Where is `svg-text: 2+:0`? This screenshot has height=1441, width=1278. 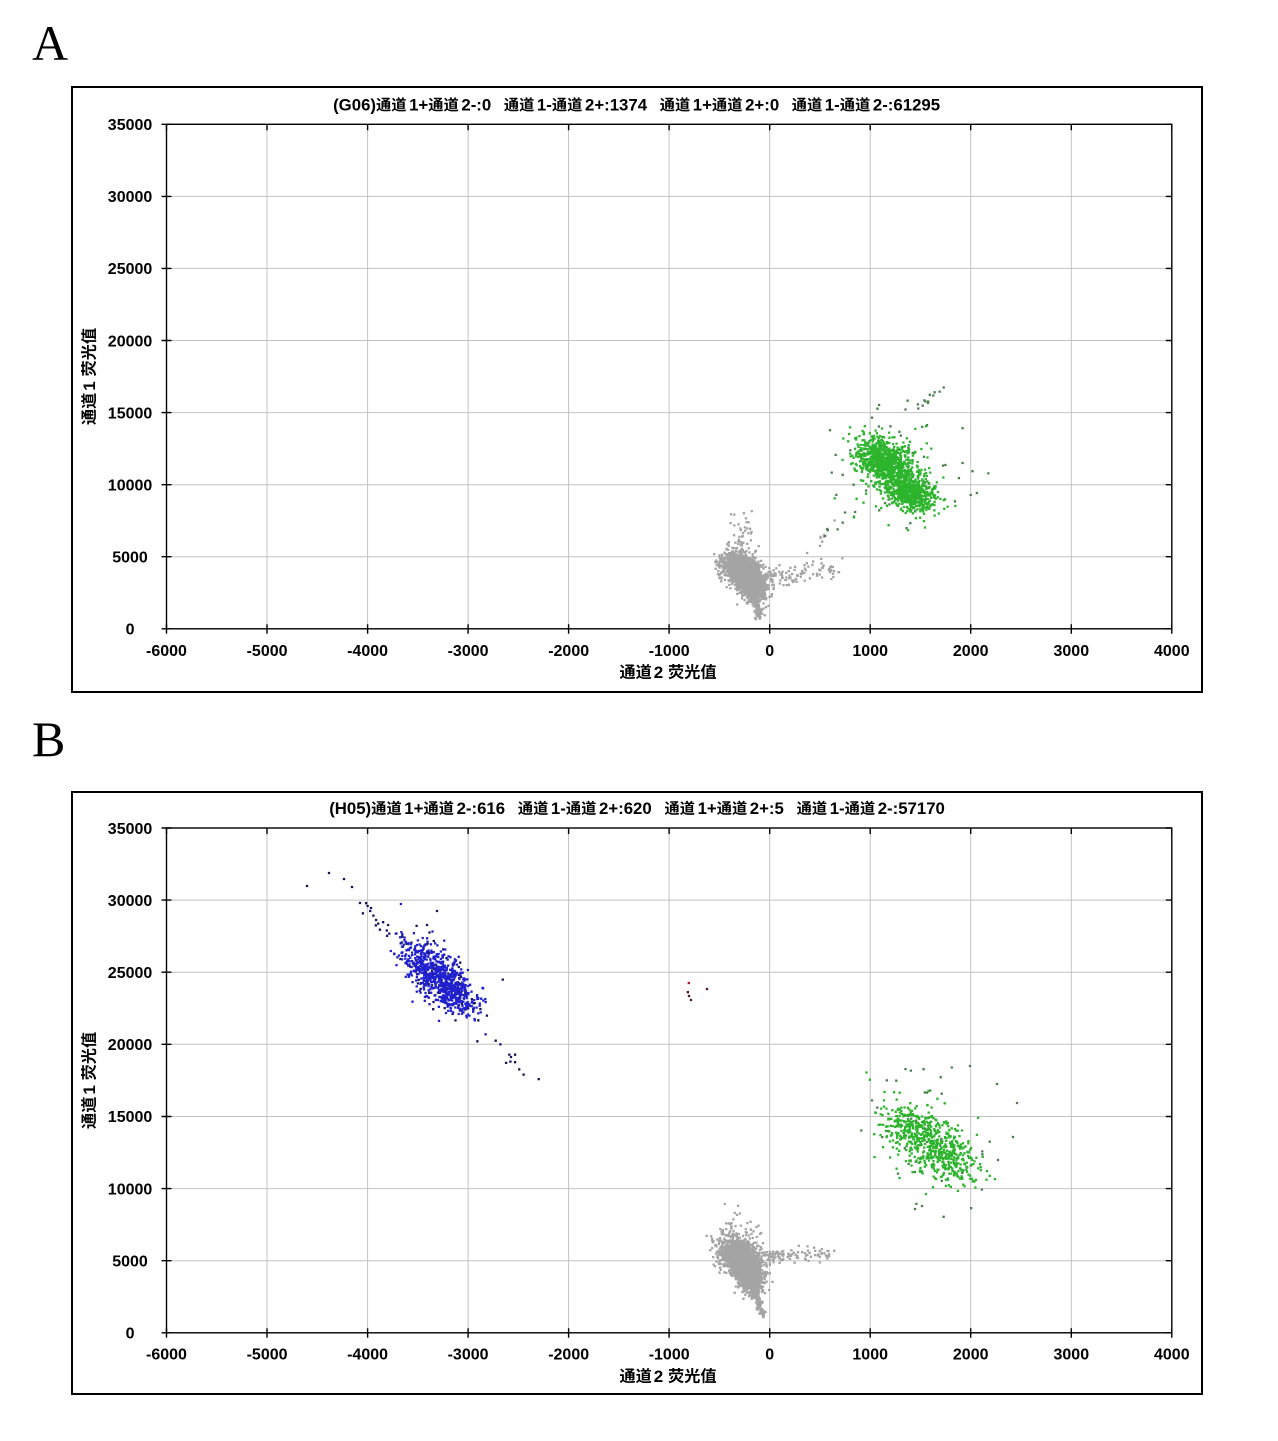 svg-text: 2+:0 is located at coordinates (762, 105).